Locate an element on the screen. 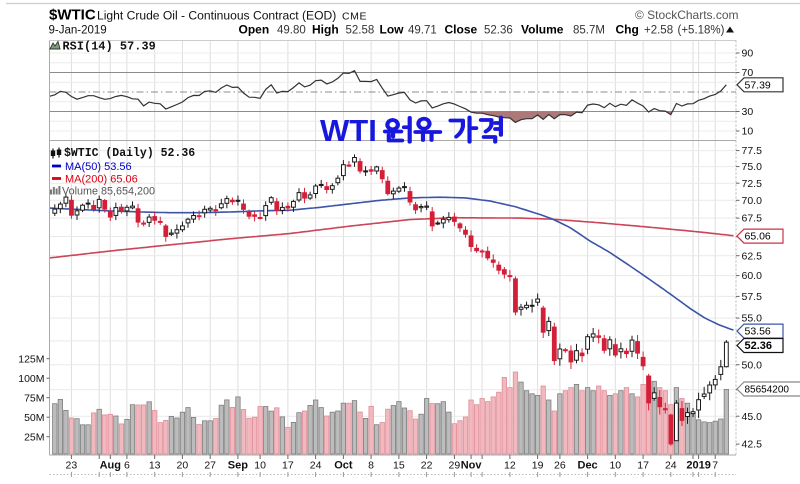  svg-text: Sep is located at coordinates (238, 466).